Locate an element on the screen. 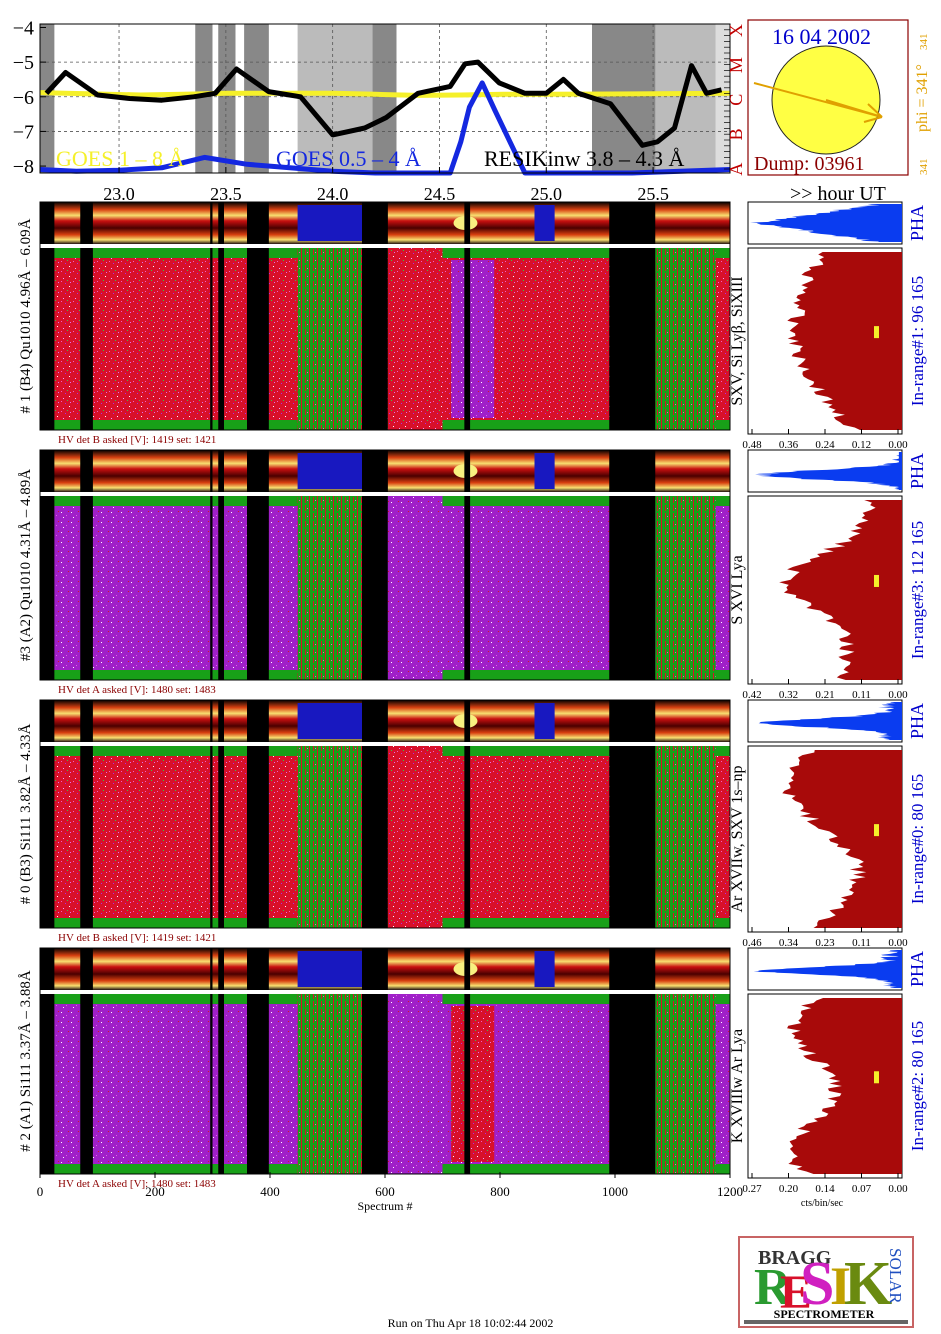 This screenshot has height=1334, width=941. phi-subscript: 341 is located at coordinates (924, 42).